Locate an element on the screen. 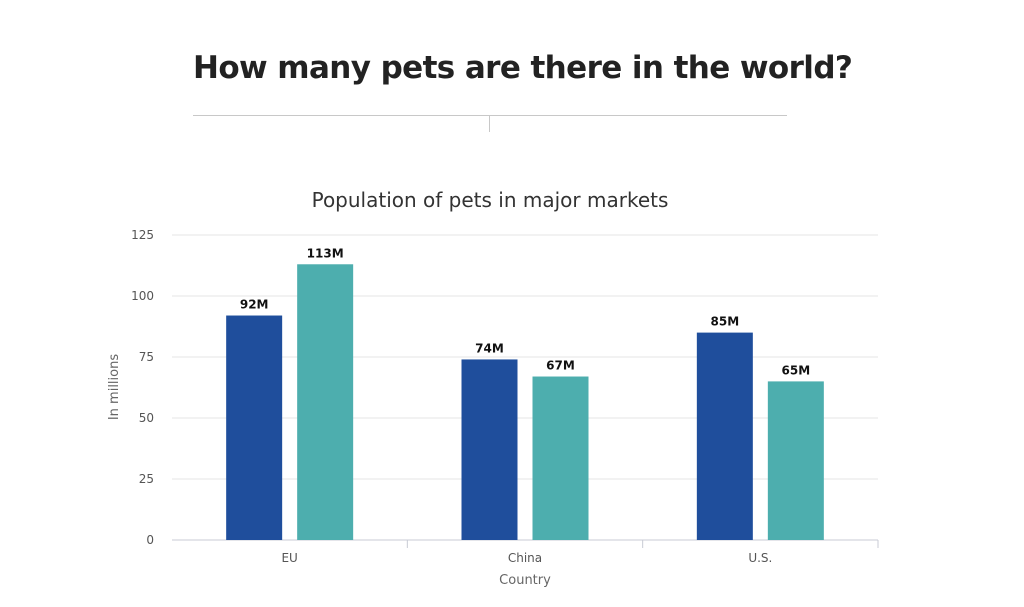 Image resolution: width=1024 pixels, height=607 pixels. x-tick-label: China is located at coordinates (525, 558).